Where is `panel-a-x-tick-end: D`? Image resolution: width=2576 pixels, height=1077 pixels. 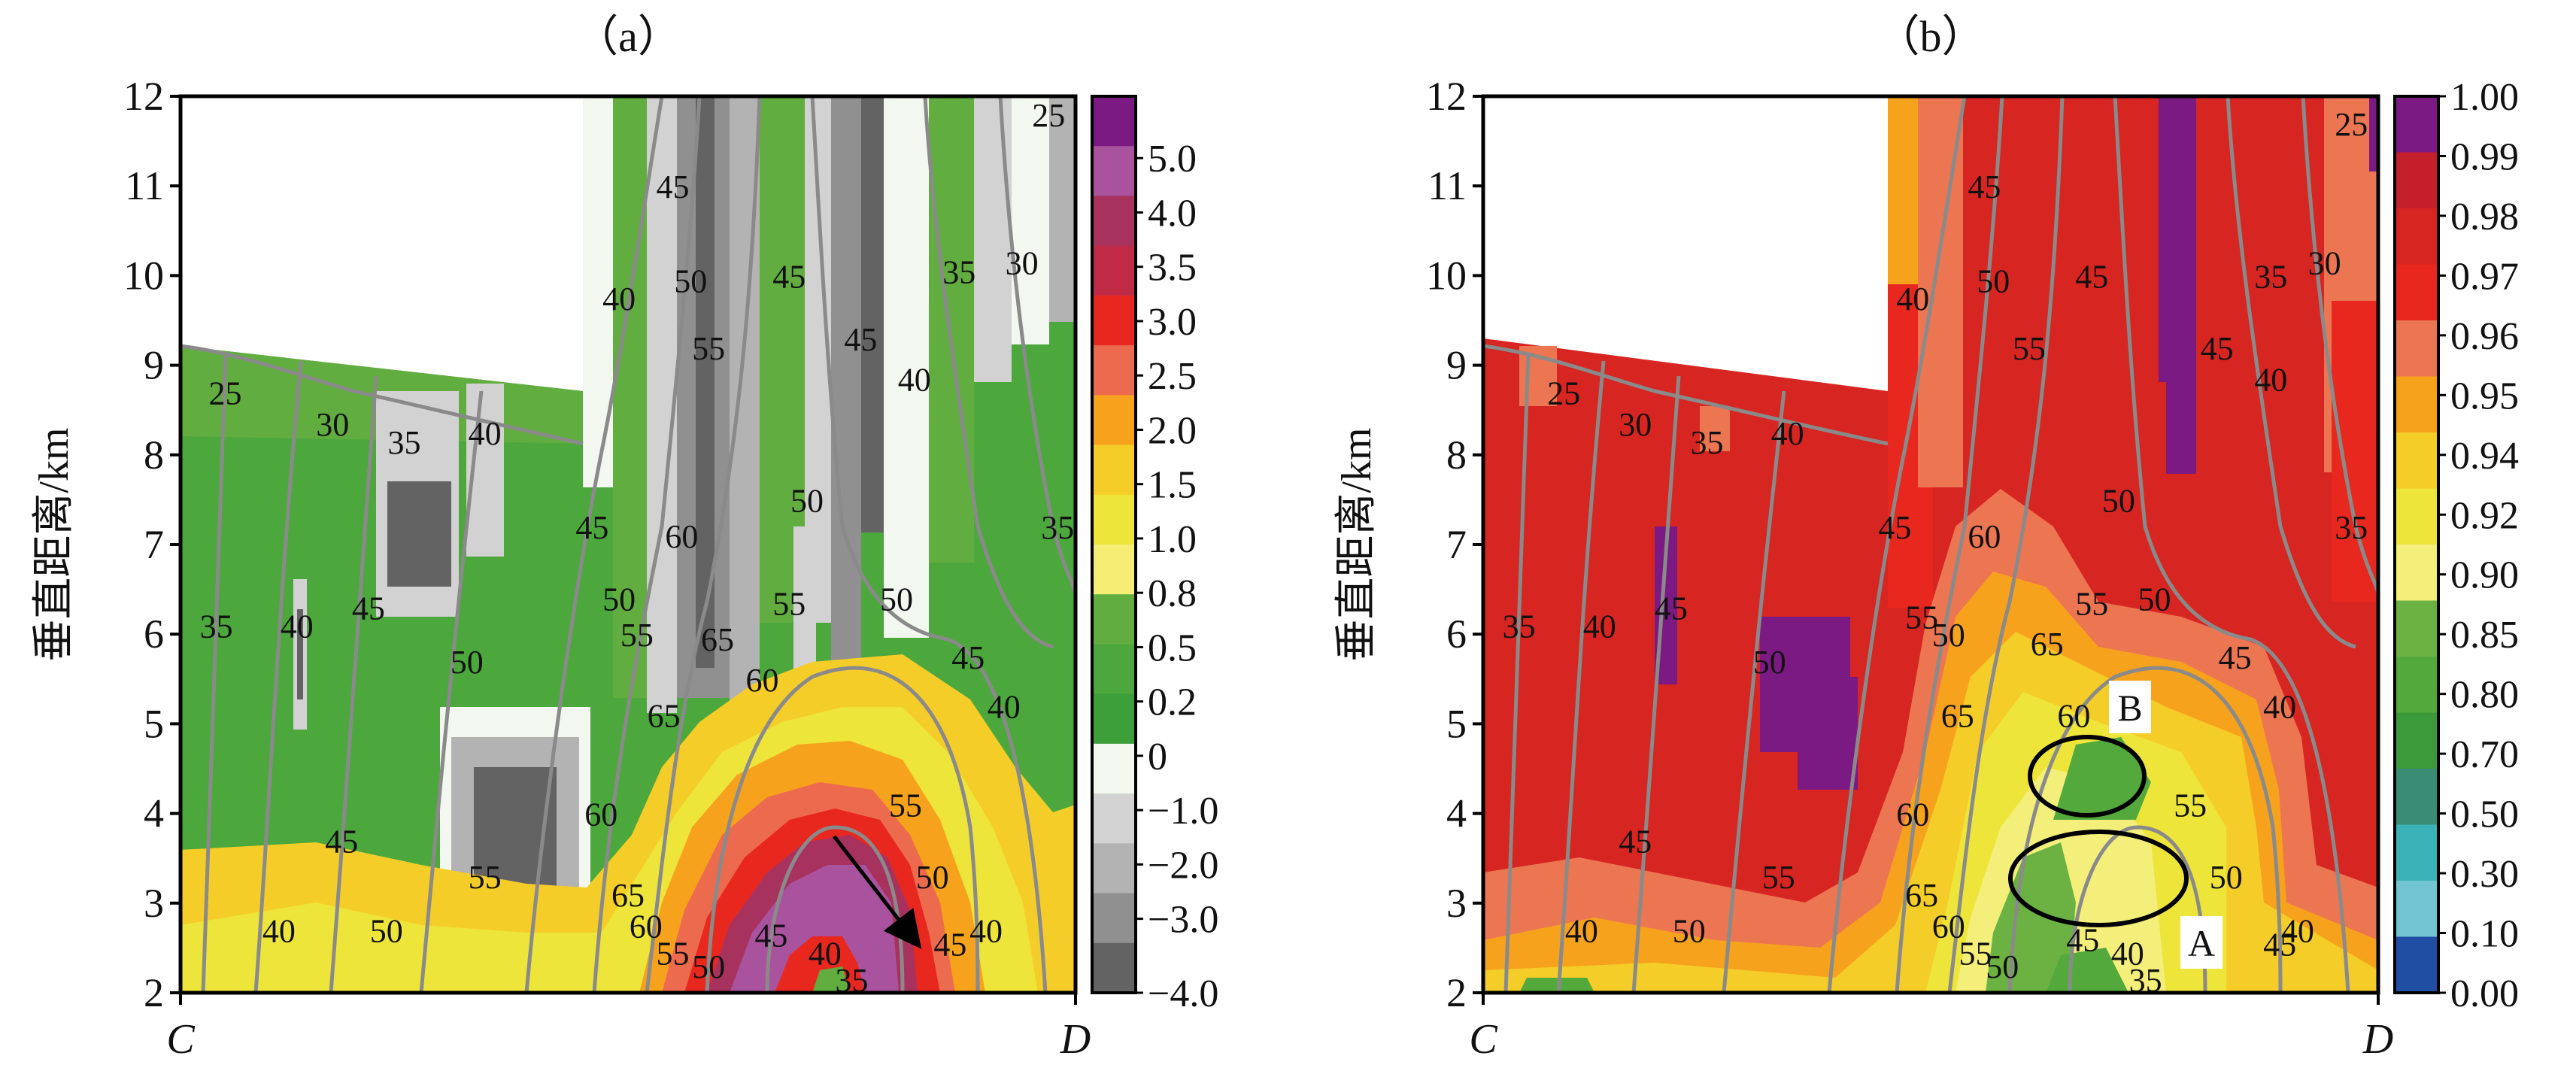
panel-a-x-tick-end: D is located at coordinates (1075, 1039).